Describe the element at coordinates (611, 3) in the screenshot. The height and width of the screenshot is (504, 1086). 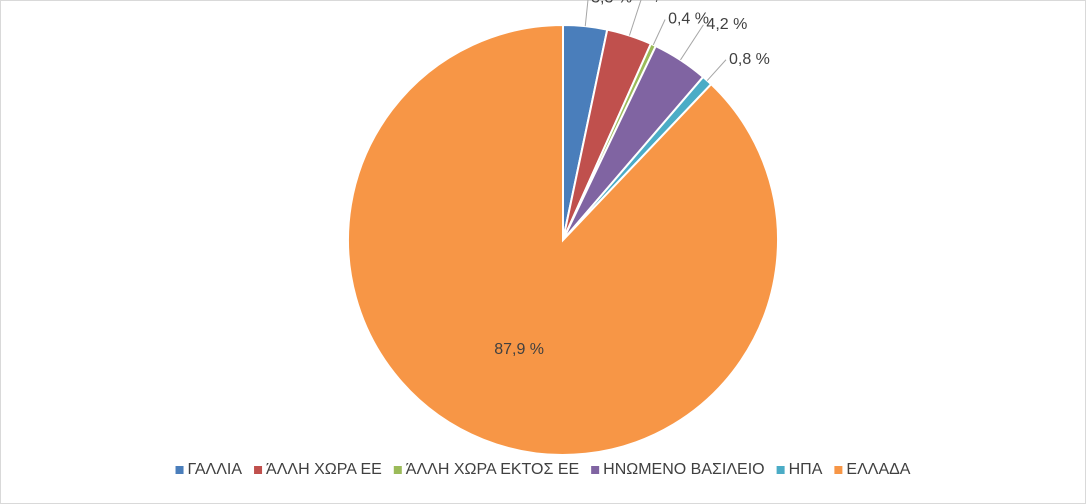
I see `data-label: 3,3 %` at that location.